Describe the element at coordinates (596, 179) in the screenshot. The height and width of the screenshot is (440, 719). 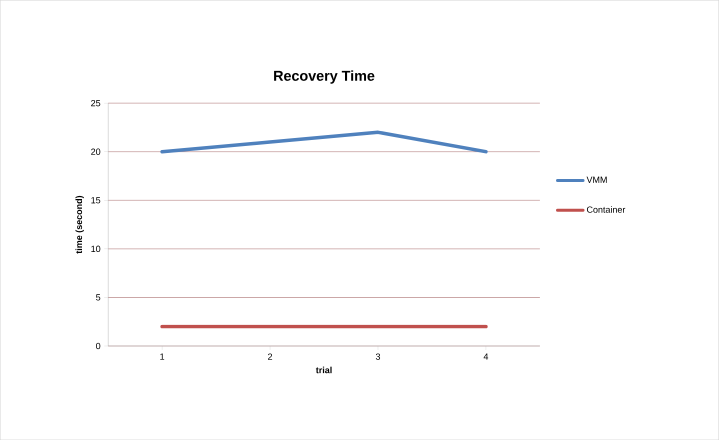
I see `legend-label: VMM` at that location.